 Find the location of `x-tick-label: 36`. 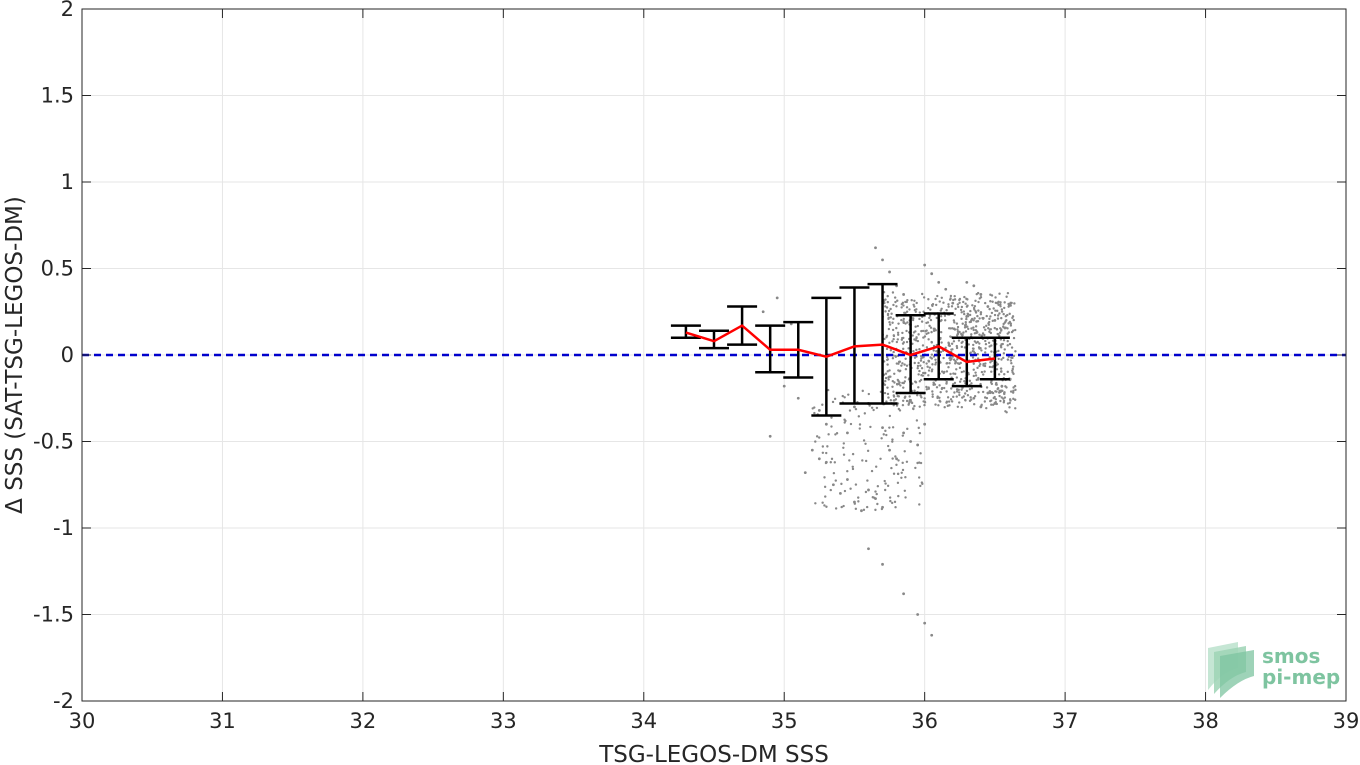

x-tick-label: 36 is located at coordinates (924, 721).